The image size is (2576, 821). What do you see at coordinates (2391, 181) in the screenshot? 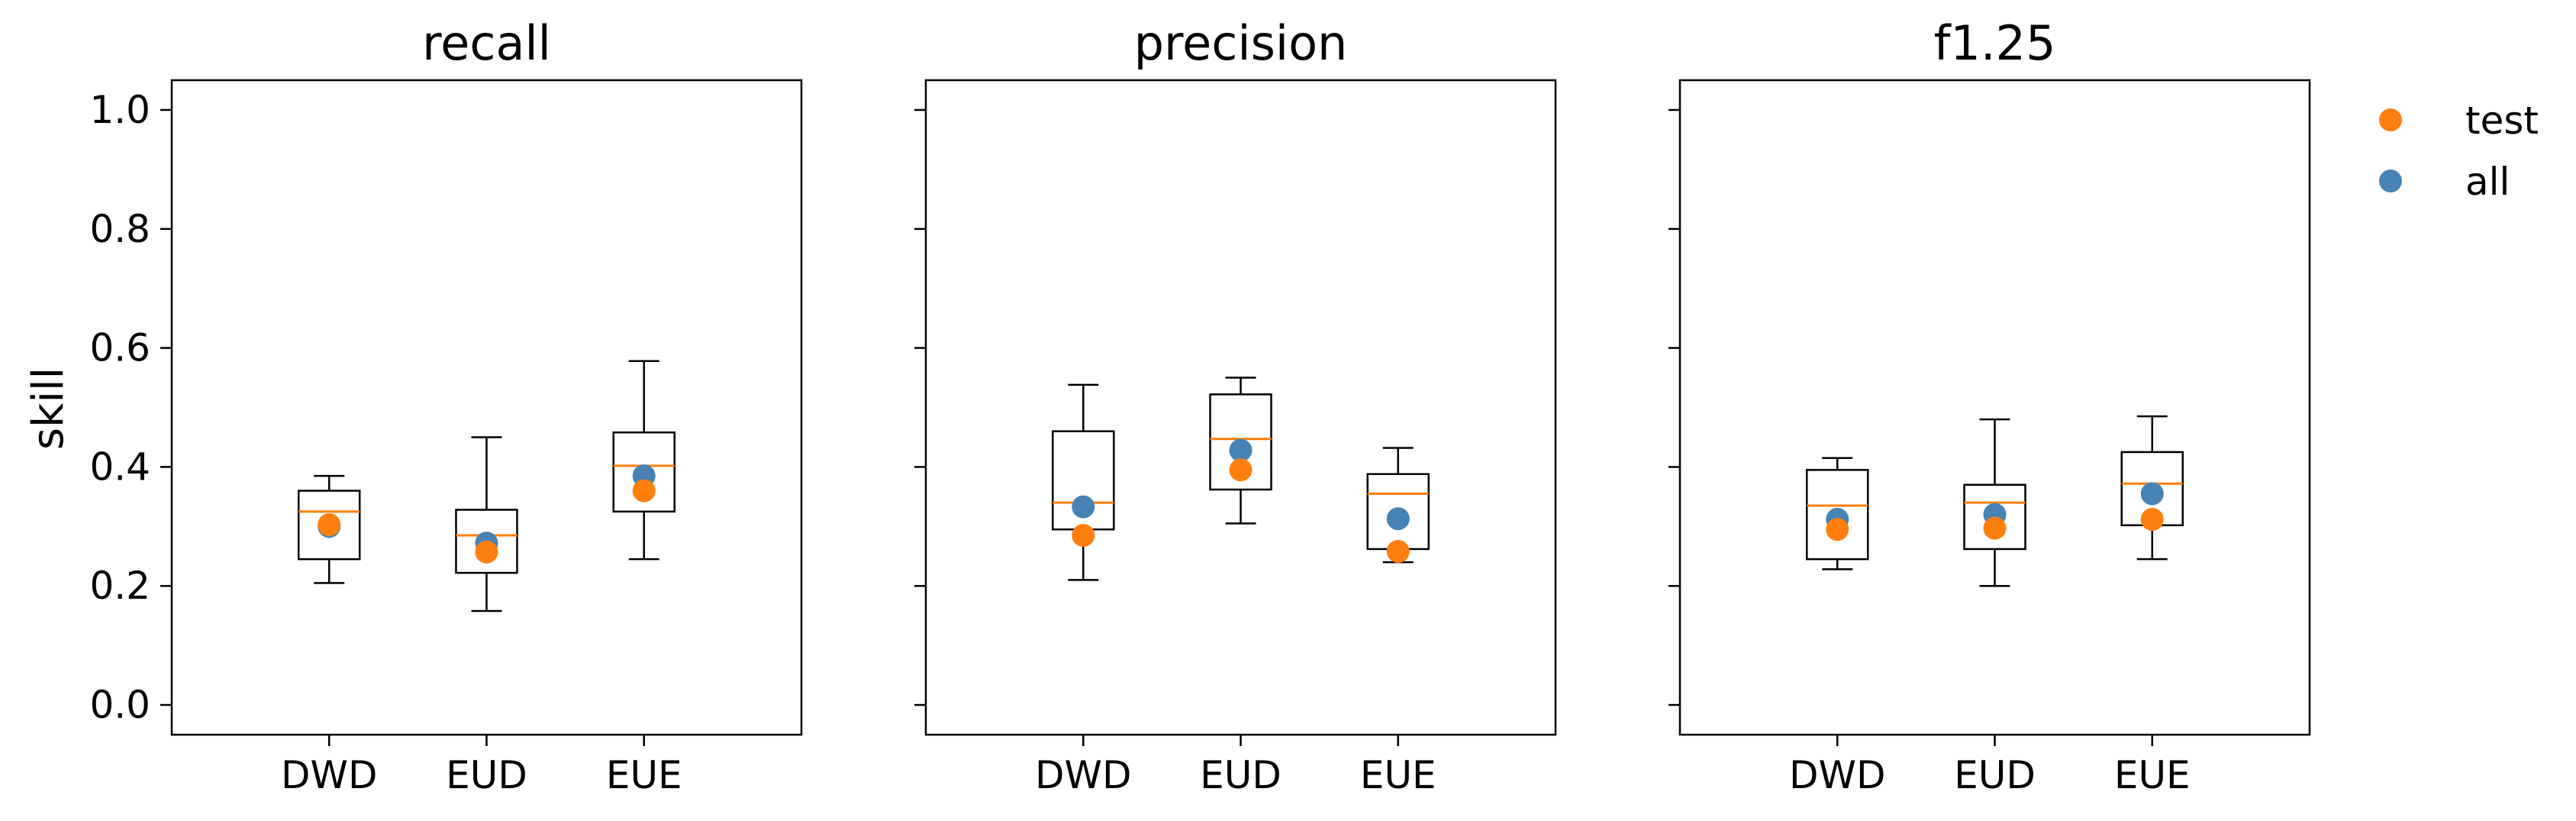
I see `legend-marker-all` at bounding box center [2391, 181].